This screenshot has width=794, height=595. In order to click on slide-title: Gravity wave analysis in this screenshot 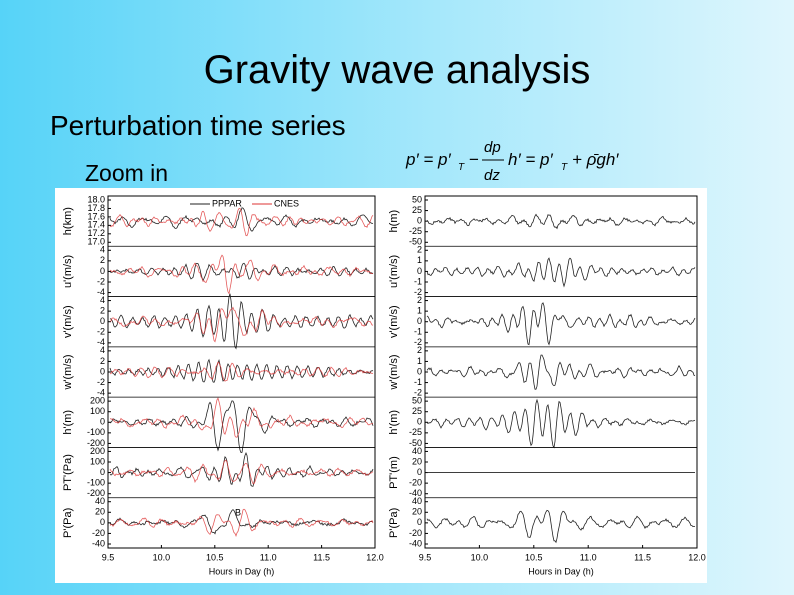, I will do `click(397, 70)`.